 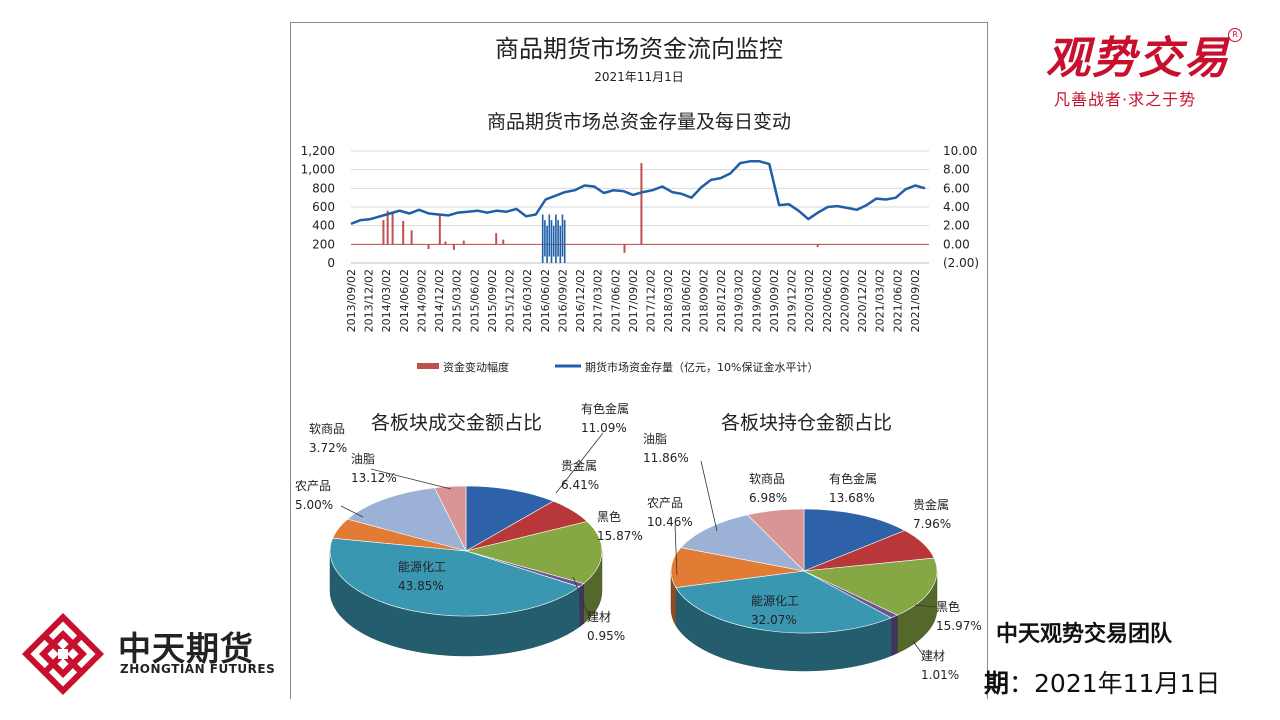 I want to click on x-tick-label: 2020/03/02, so click(x=809, y=300).